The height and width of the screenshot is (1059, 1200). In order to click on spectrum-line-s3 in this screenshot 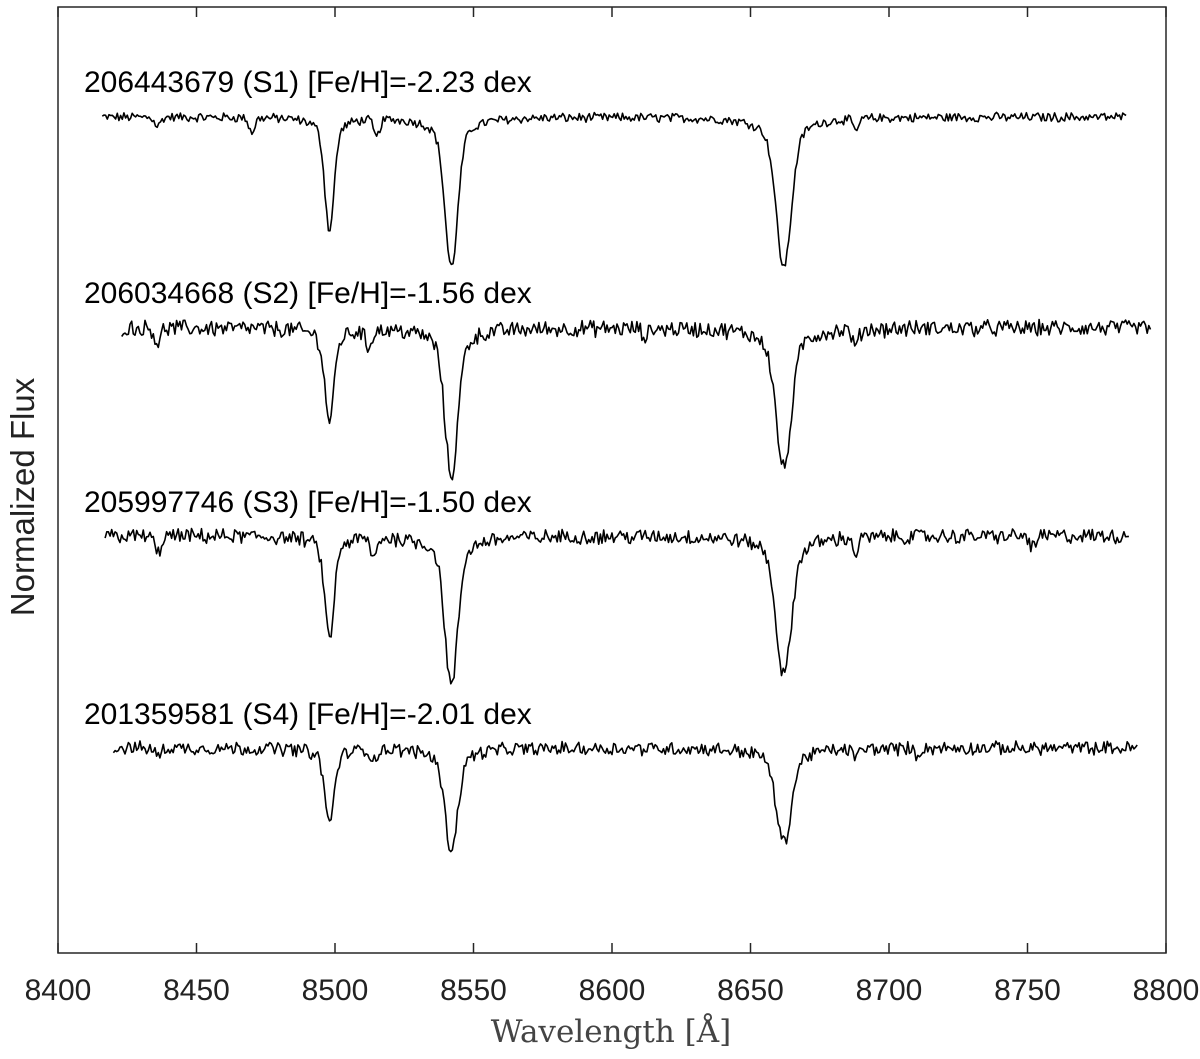, I will do `click(616, 606)`.